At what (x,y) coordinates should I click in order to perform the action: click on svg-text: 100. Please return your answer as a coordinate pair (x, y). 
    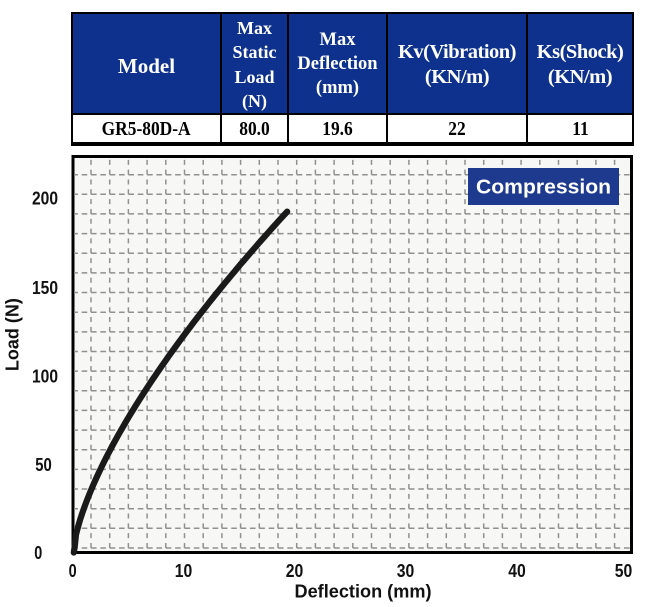
    Looking at the image, I should click on (45, 377).